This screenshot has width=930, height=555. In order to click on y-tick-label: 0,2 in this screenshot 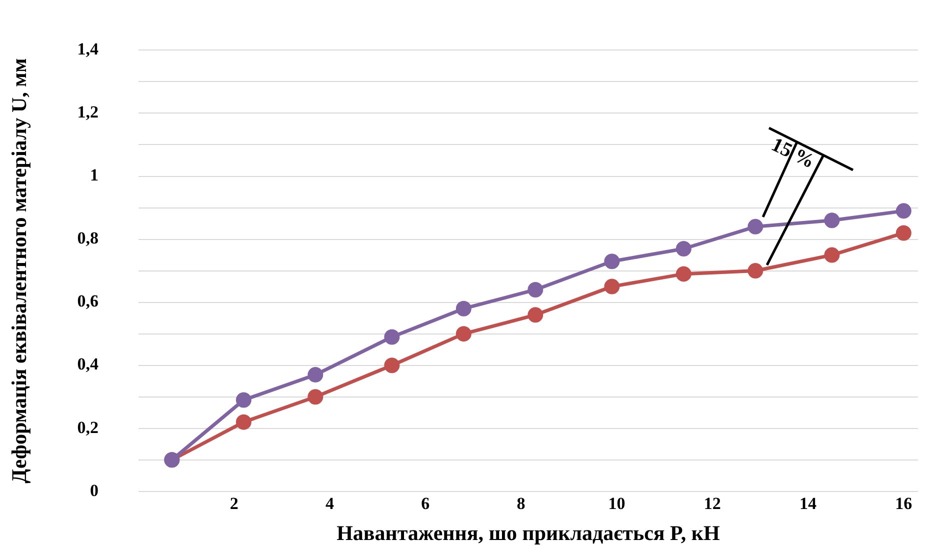, I will do `click(87, 427)`.